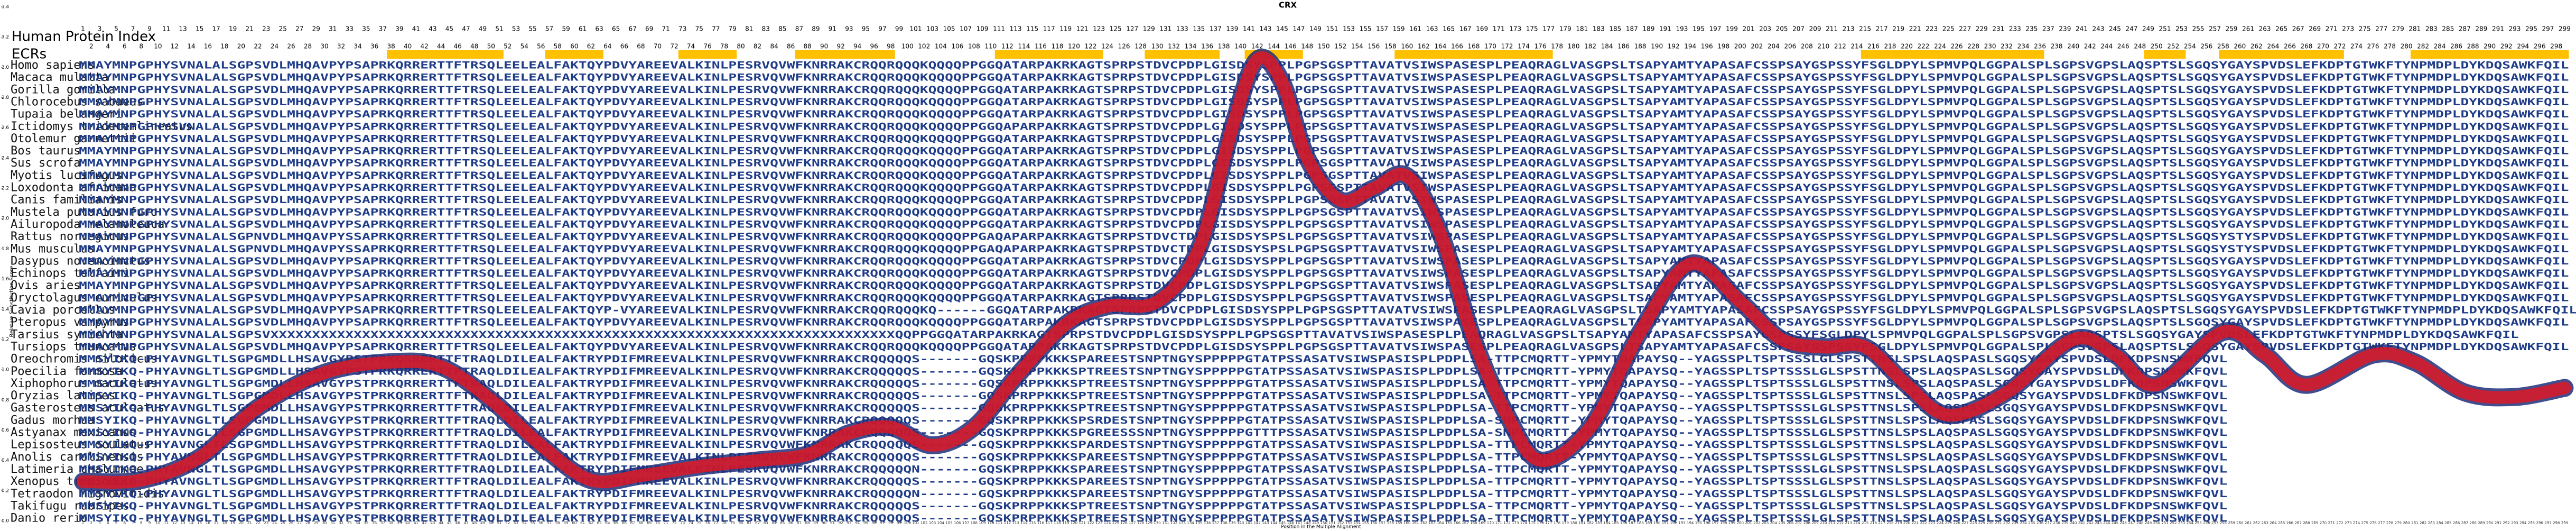  What do you see at coordinates (2515, 523) in the screenshot?
I see `x-tick-label: 293` at bounding box center [2515, 523].